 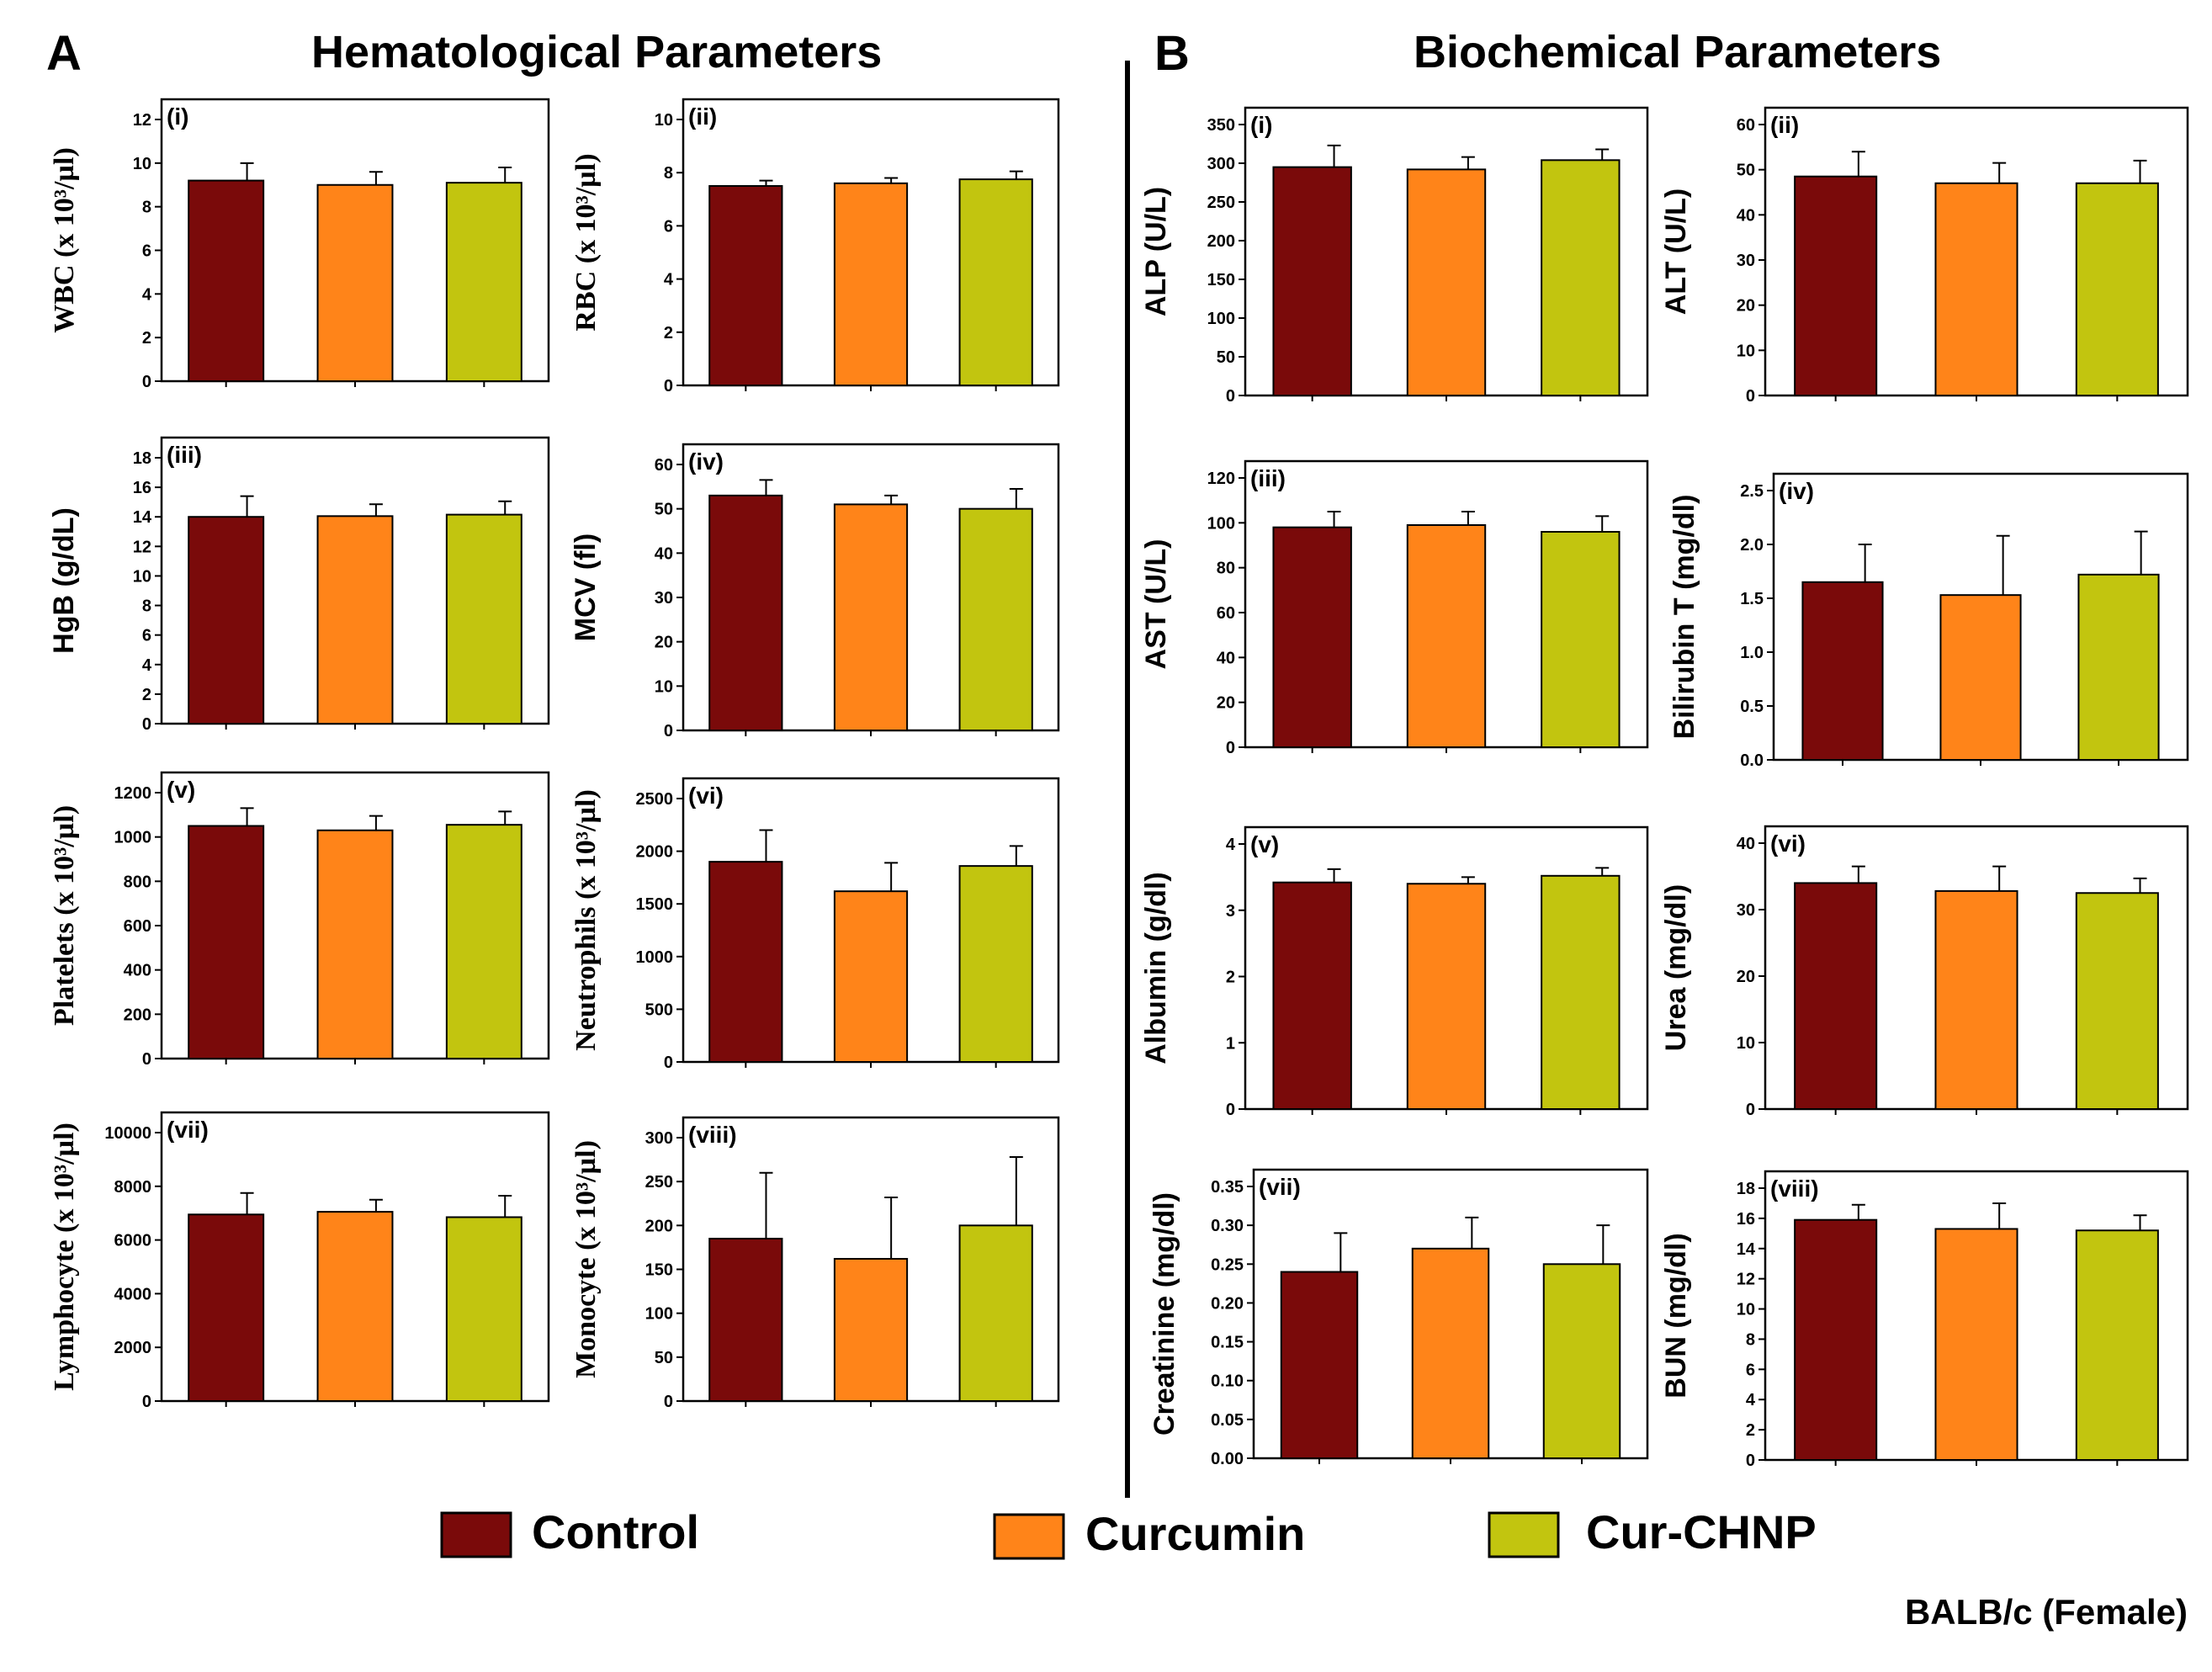 What do you see at coordinates (146, 695) in the screenshot?
I see `y-tick-label-hgb-1: 2` at bounding box center [146, 695].